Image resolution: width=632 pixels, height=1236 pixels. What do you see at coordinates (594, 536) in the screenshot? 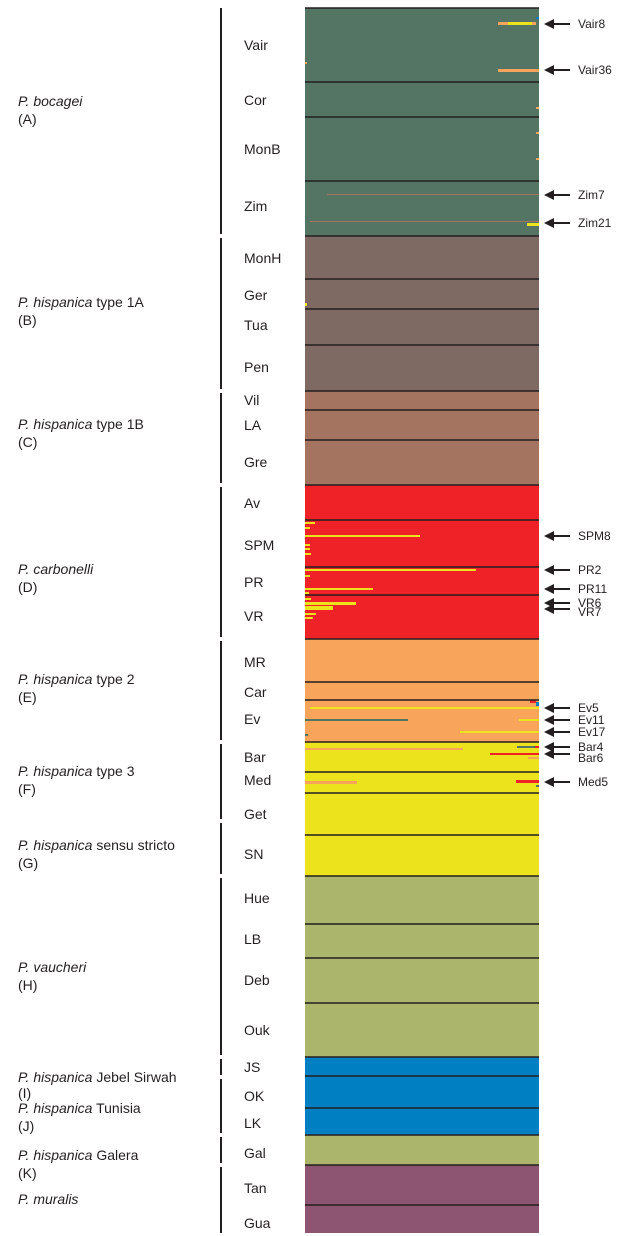
I see `ind-label-spm8: SPM8` at bounding box center [594, 536].